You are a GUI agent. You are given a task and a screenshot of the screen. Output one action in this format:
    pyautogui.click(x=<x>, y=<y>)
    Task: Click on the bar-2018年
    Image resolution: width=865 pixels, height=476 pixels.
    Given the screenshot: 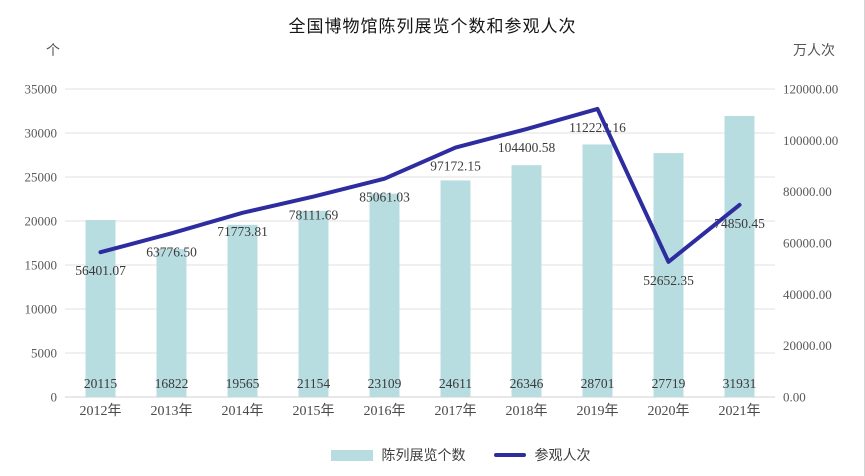 What is the action you would take?
    pyautogui.click(x=526, y=281)
    